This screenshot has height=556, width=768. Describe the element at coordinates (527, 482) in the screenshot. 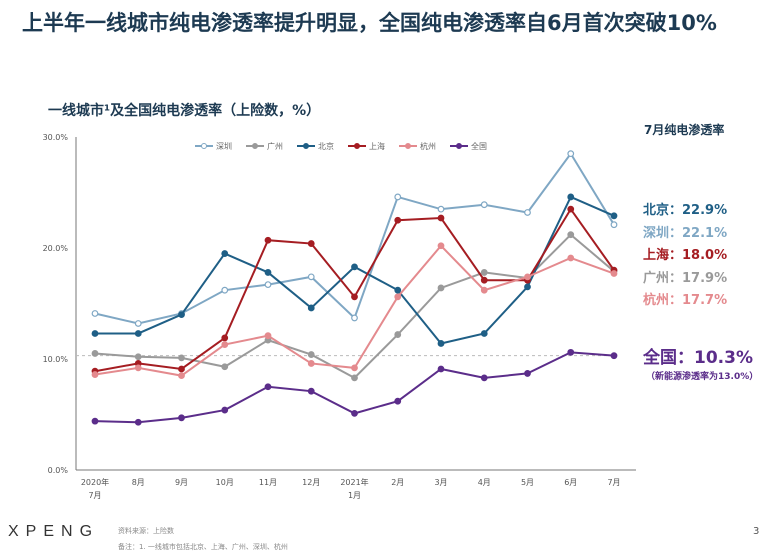

I see `x-tick-label: 5月` at that location.